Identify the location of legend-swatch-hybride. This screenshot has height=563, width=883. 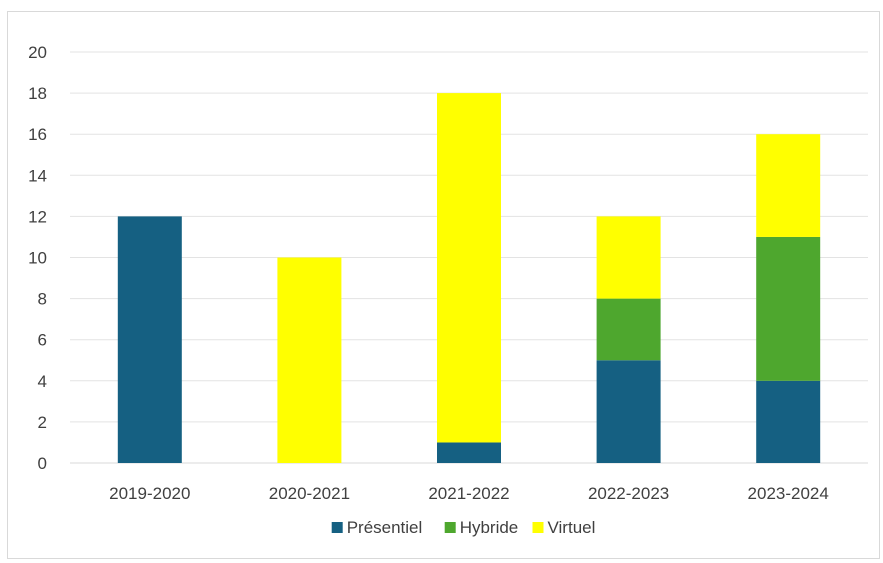
(450, 527).